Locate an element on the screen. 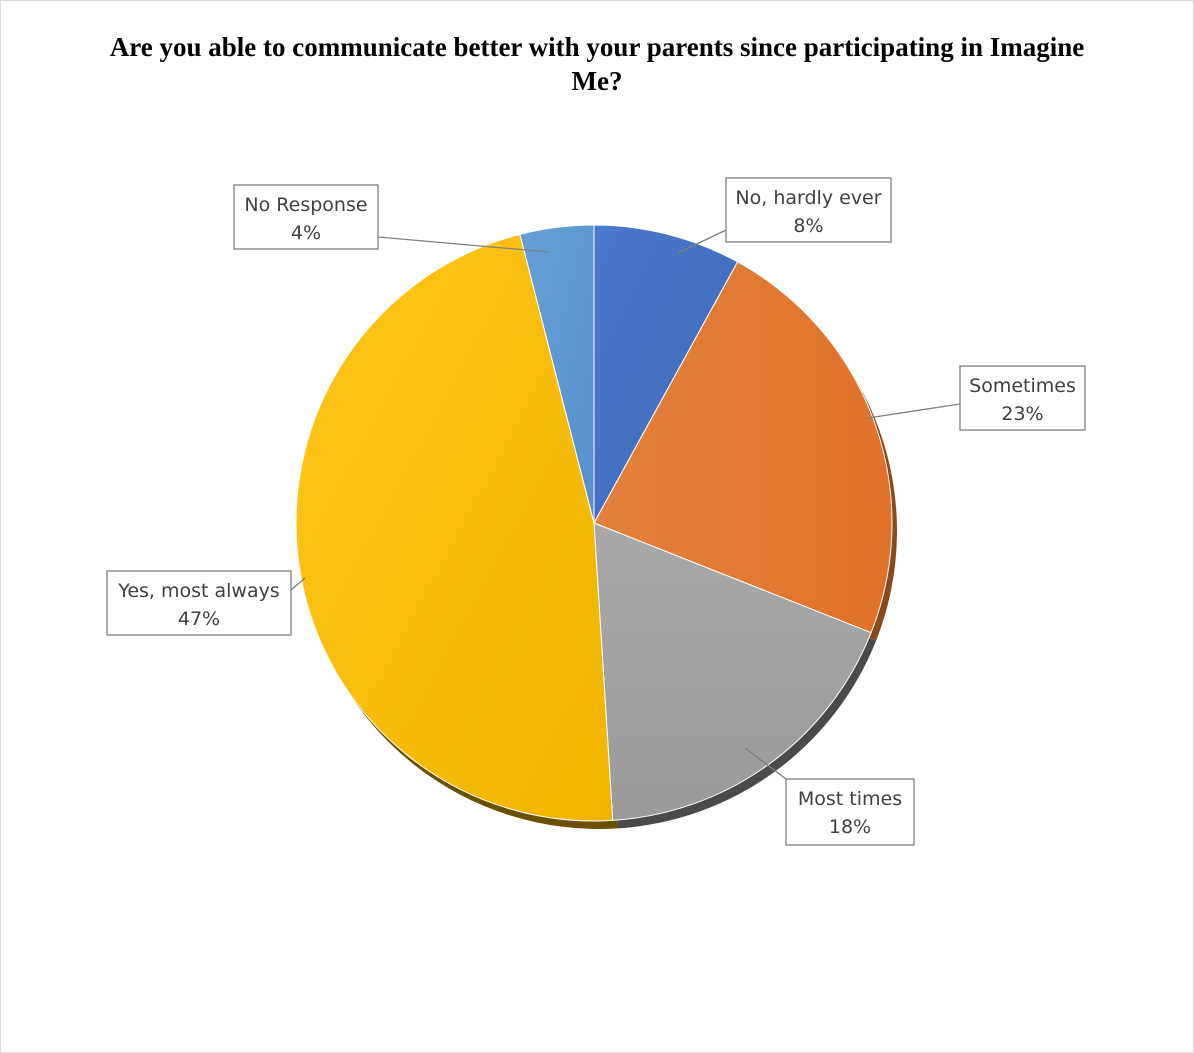 This screenshot has width=1194, height=1053. label-sometimes: Sometimes 23% is located at coordinates (1022, 398).